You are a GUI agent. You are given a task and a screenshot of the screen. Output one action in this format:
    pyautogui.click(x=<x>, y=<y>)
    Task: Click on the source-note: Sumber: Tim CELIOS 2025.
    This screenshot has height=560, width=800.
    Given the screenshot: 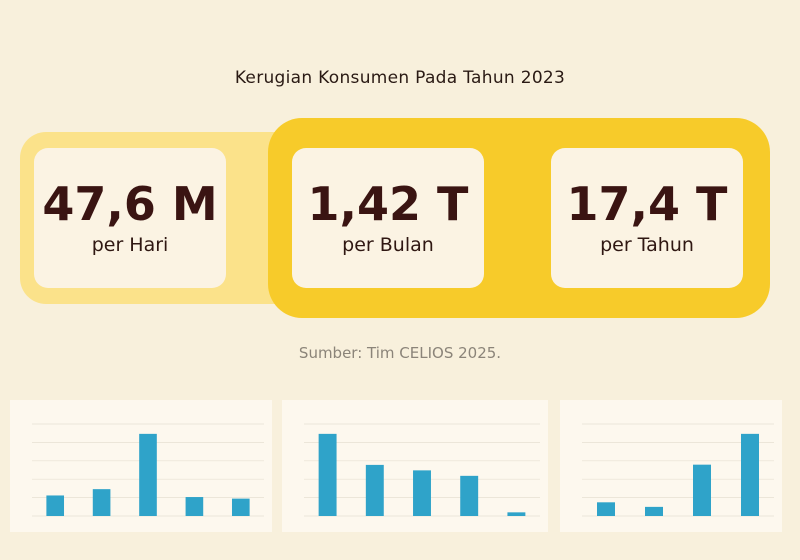 What is the action you would take?
    pyautogui.click(x=400, y=353)
    